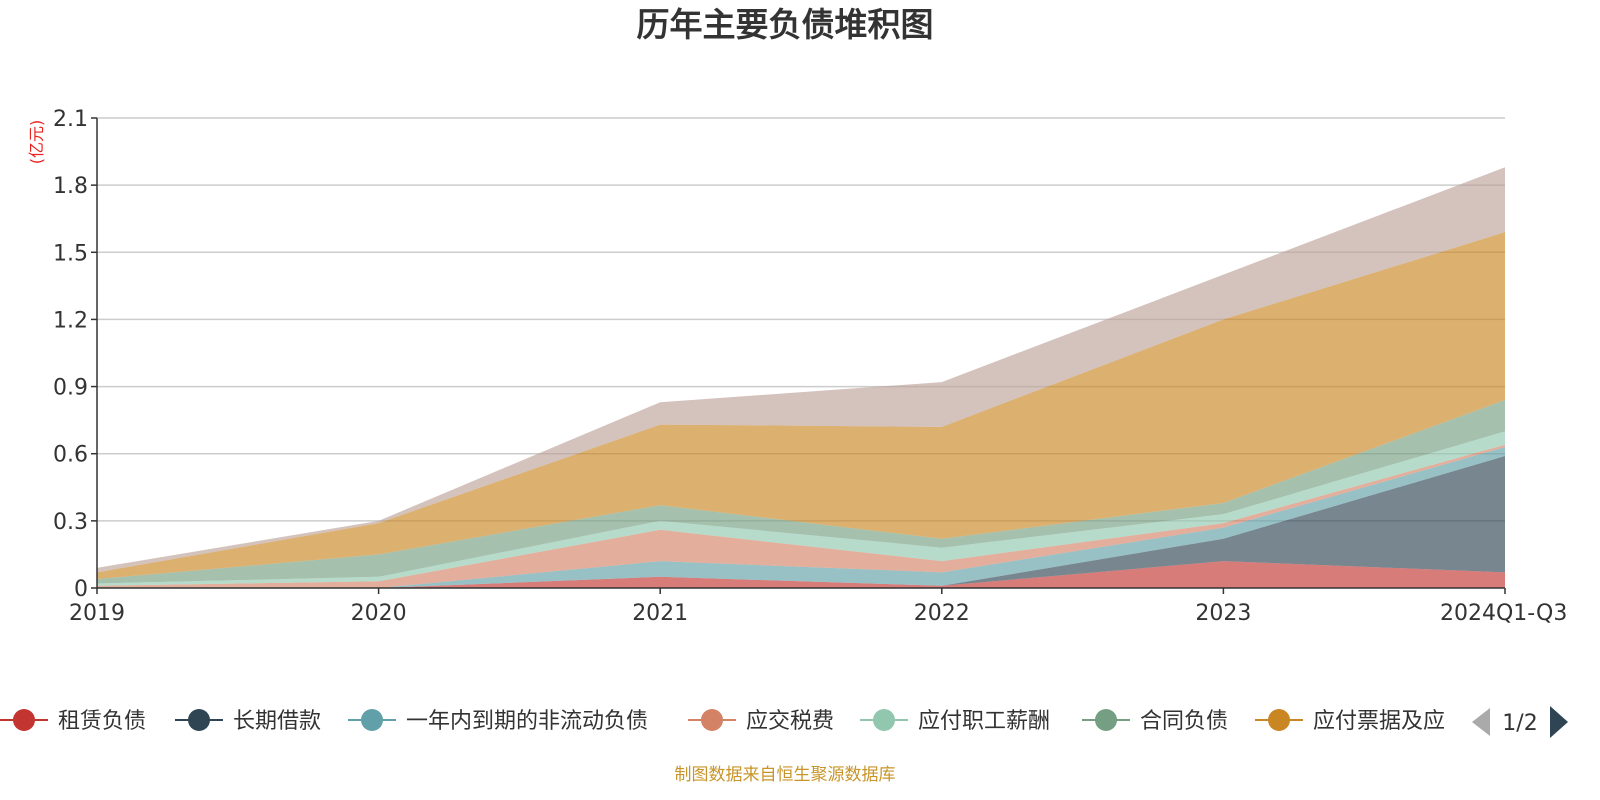 Image resolution: width=1600 pixels, height=800 pixels. I want to click on legend-label: 应交税费, so click(790, 721).